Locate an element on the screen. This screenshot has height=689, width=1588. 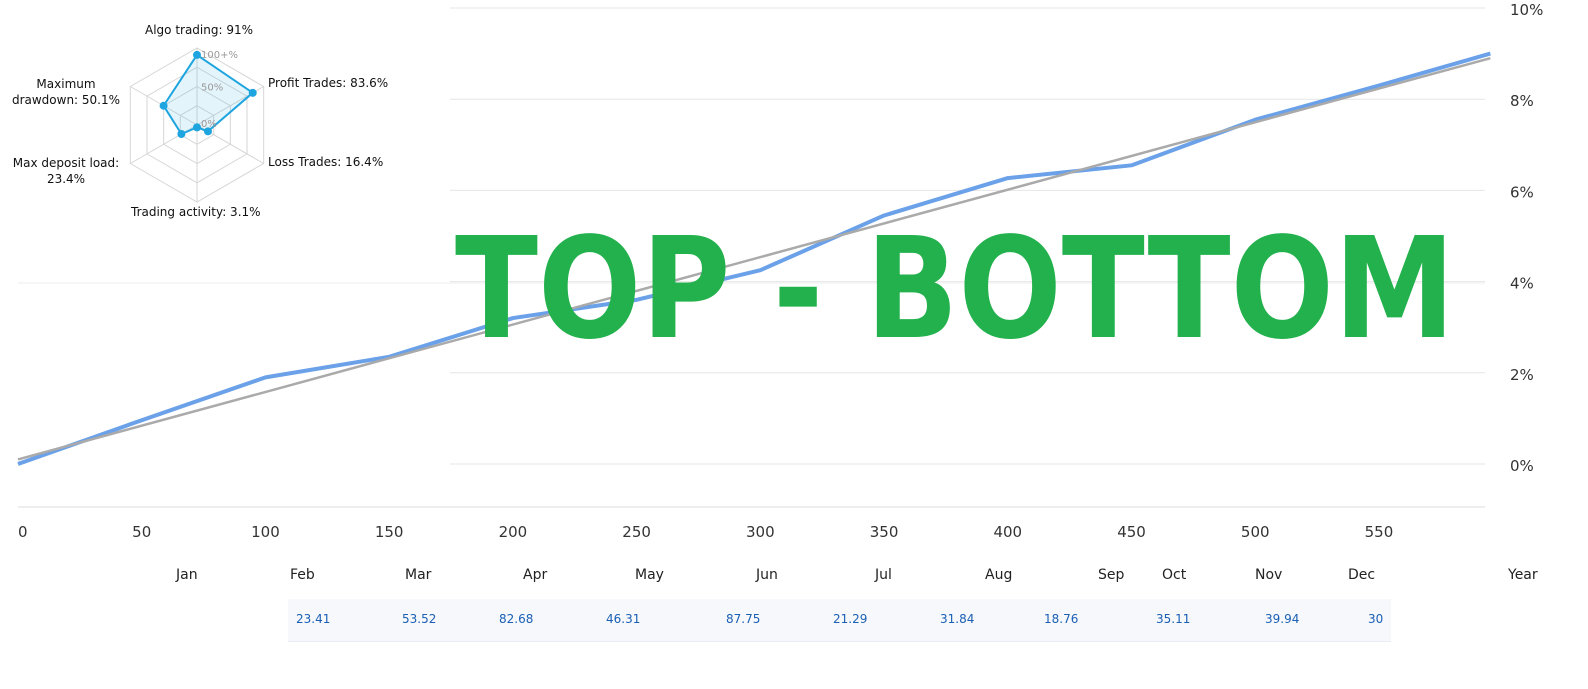
y-tick-label: 8% is located at coordinates (1522, 101).